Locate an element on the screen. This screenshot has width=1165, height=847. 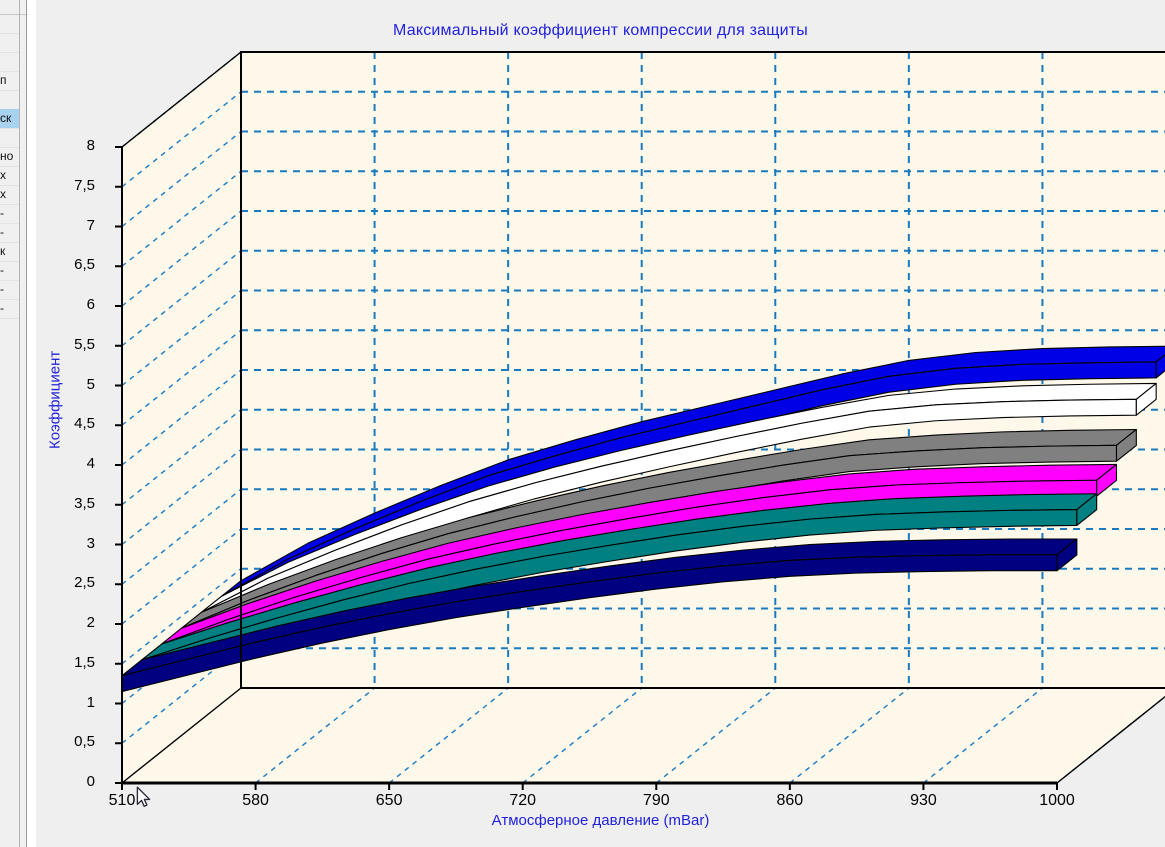
y-tick-label: 5 is located at coordinates (90, 384).